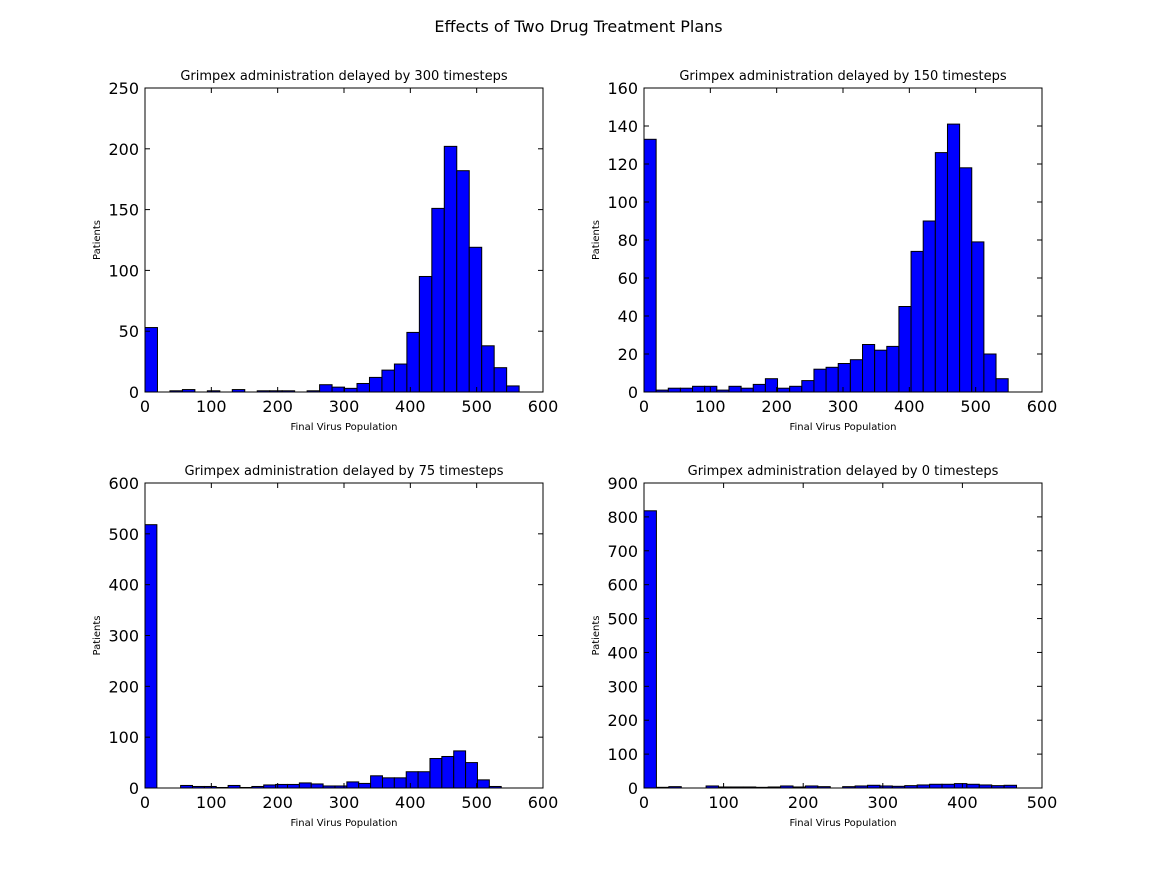 The height and width of the screenshot is (875, 1157). What do you see at coordinates (622, 517) in the screenshot?
I see `y-tick-label: 800` at bounding box center [622, 517].